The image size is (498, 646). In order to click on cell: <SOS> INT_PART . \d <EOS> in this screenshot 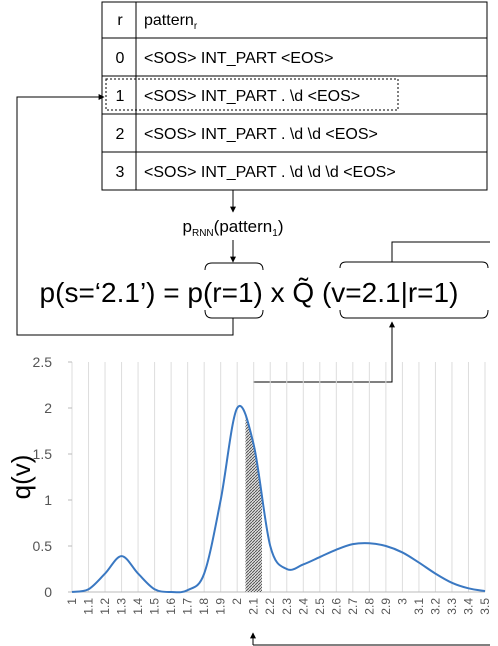, I will do `click(252, 96)`.